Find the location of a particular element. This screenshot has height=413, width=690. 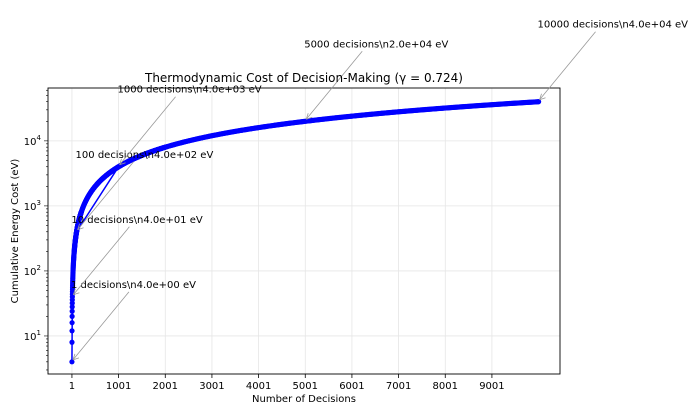

annotation-label: 5000 decisions\n2.0e+04 eV is located at coordinates (376, 44).